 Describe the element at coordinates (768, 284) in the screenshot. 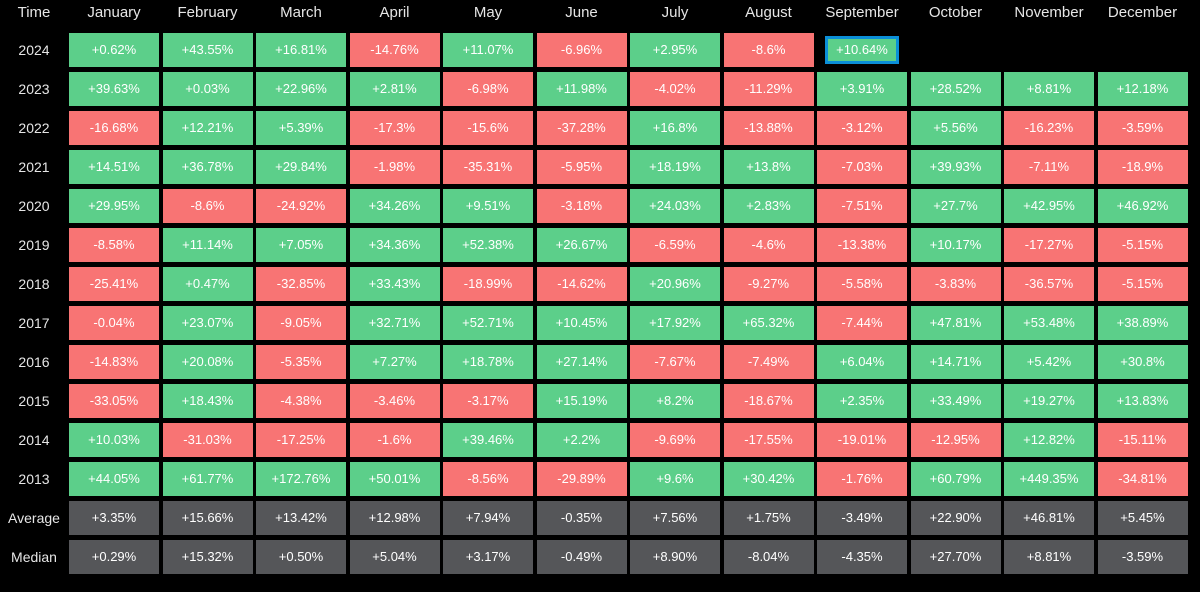

I see `return-cell: -9.27%` at that location.